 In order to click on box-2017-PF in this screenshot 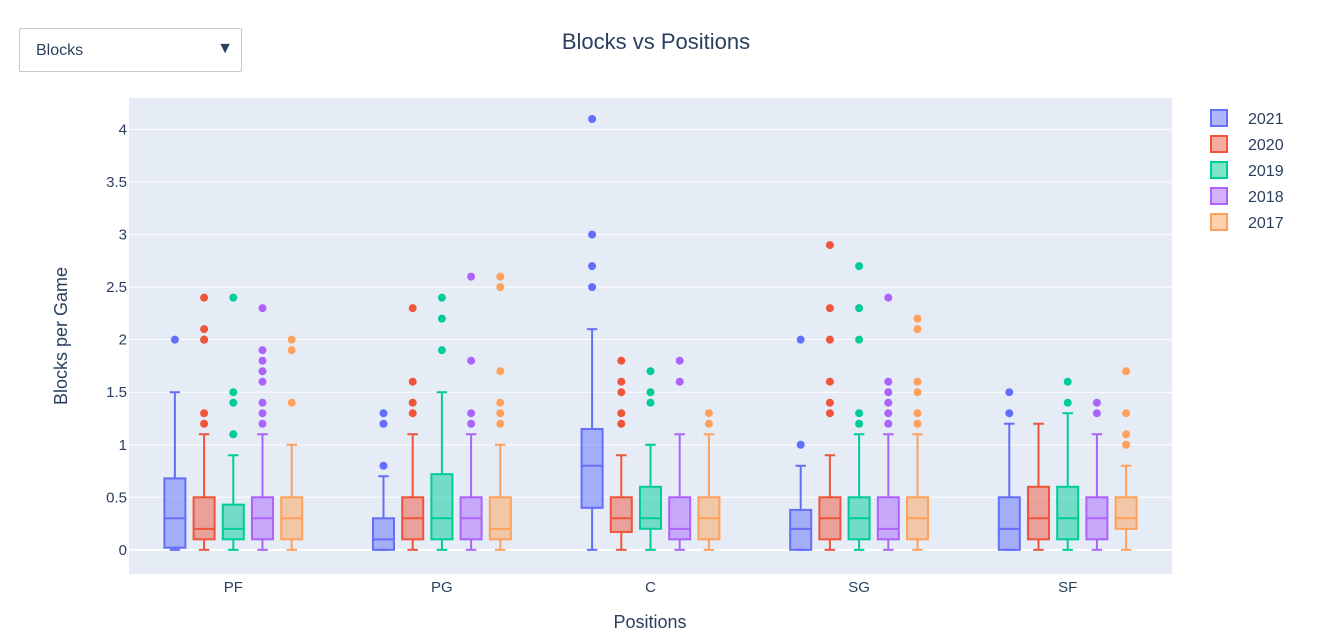, I will do `click(292, 443)`.